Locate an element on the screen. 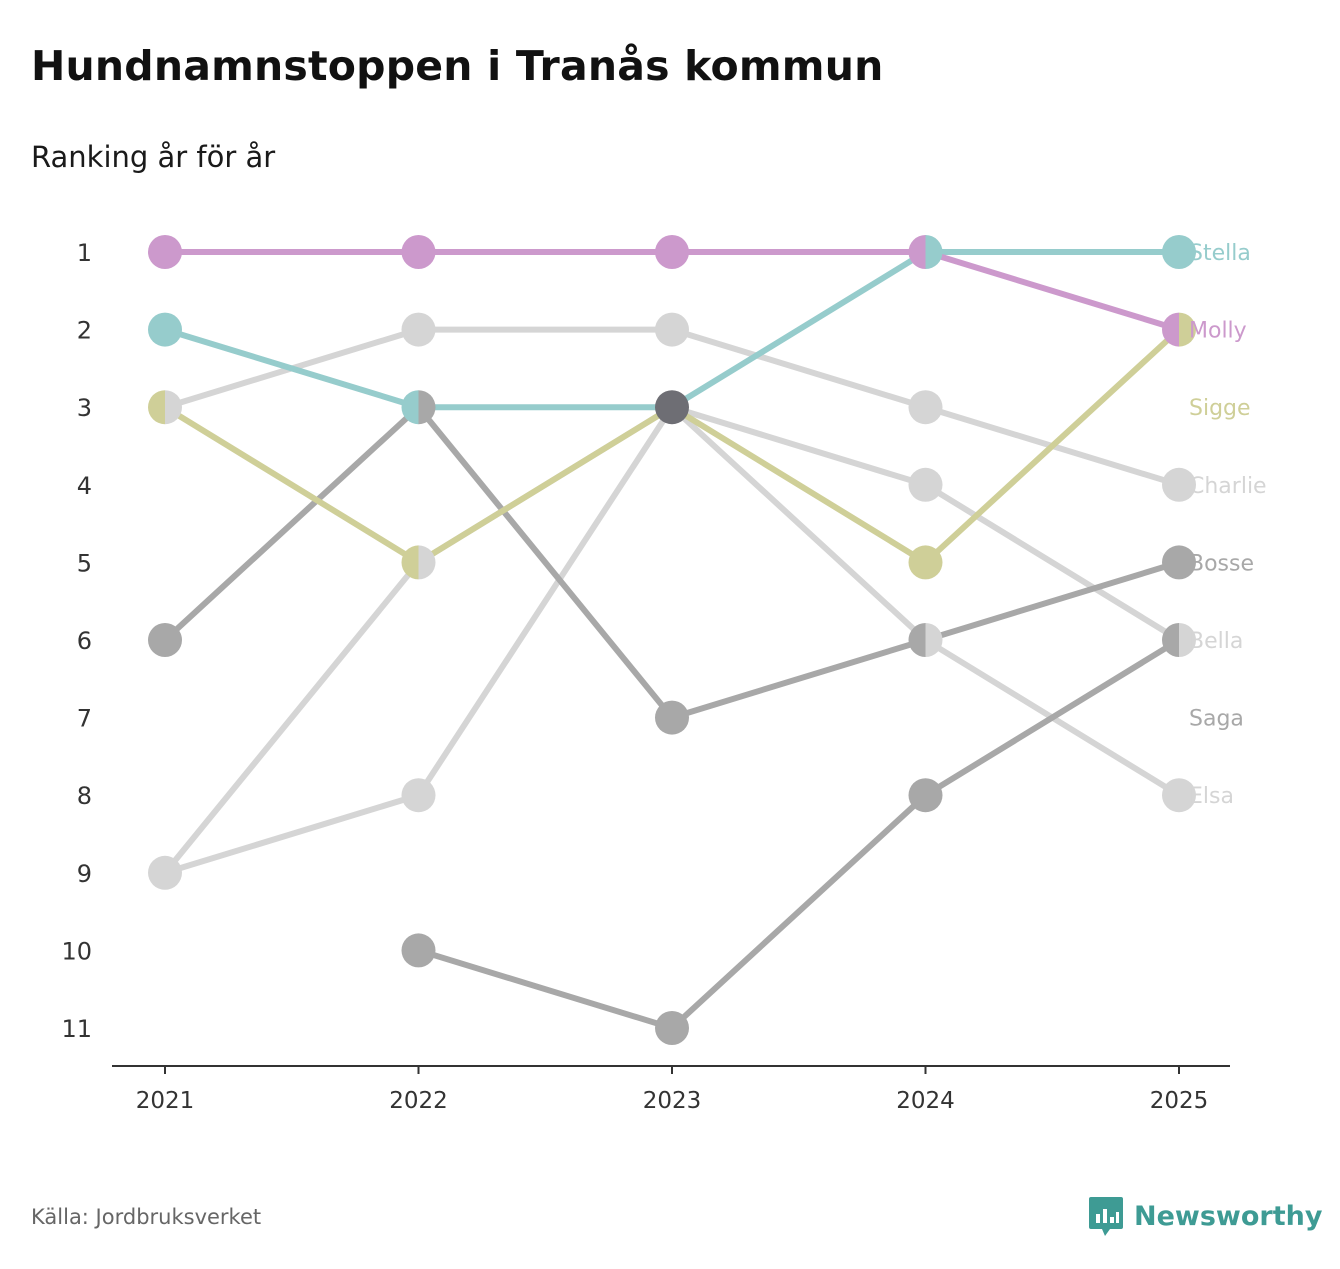 This screenshot has height=1269, width=1340. newsworthy-logo-icon is located at coordinates (1106, 1216).